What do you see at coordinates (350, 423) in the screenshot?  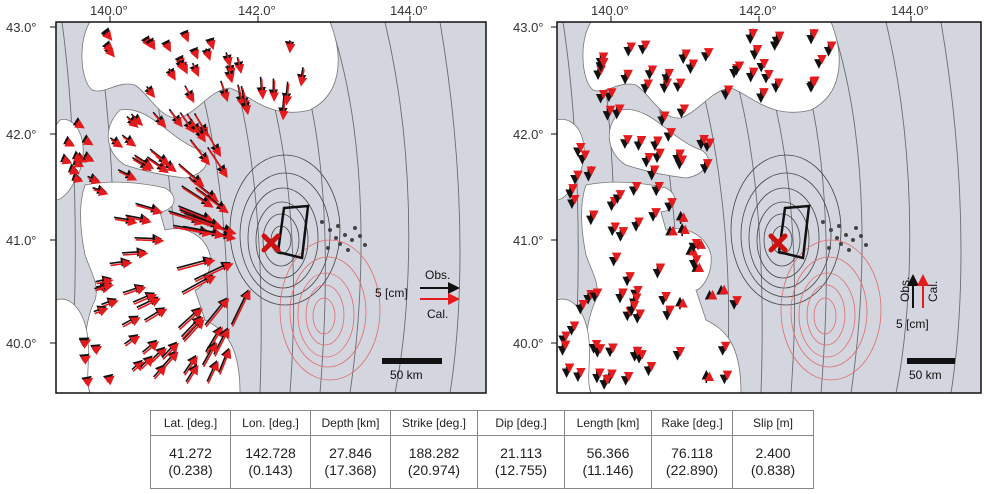 I see `column-header: Depth [km]` at bounding box center [350, 423].